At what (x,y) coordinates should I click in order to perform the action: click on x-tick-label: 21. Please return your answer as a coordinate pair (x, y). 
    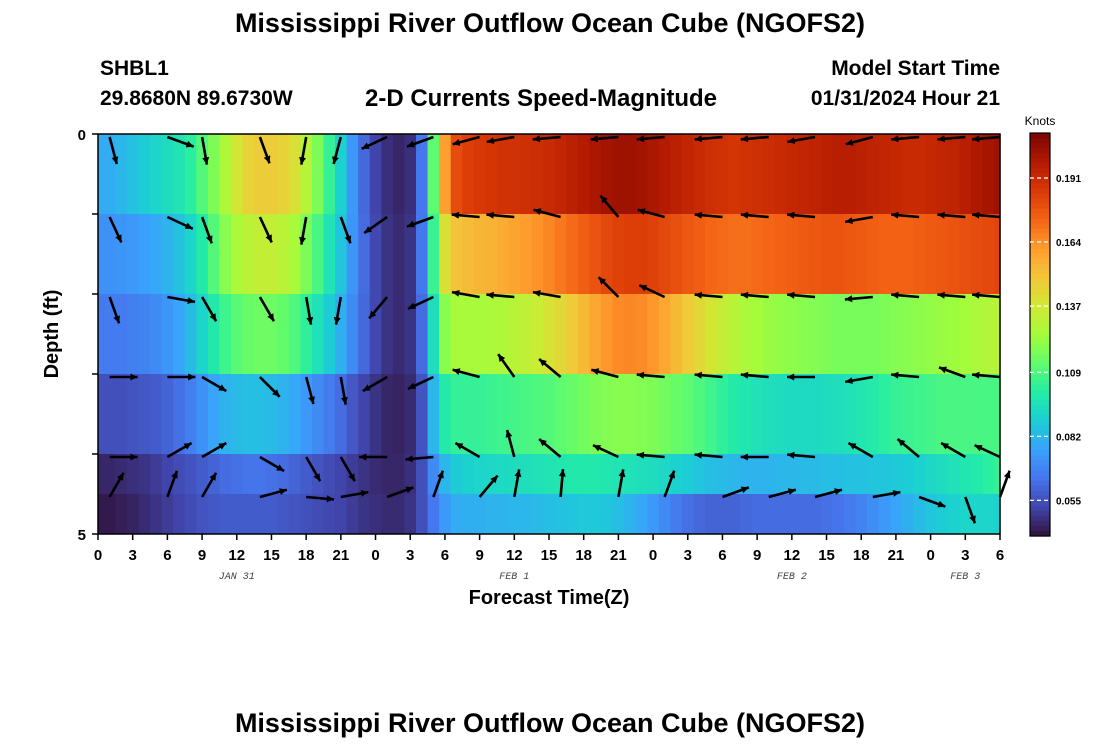
    Looking at the image, I should click on (341, 555).